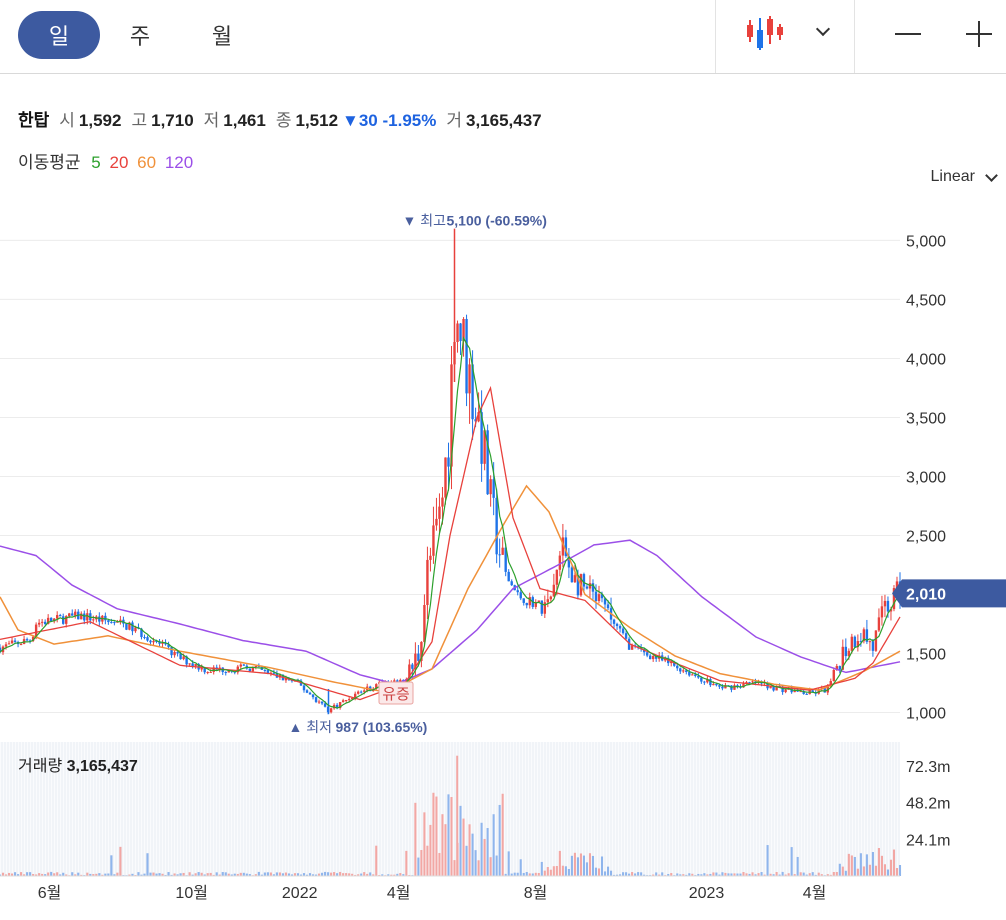 The image size is (1006, 920). I want to click on zoom-in-button, so click(979, 36).